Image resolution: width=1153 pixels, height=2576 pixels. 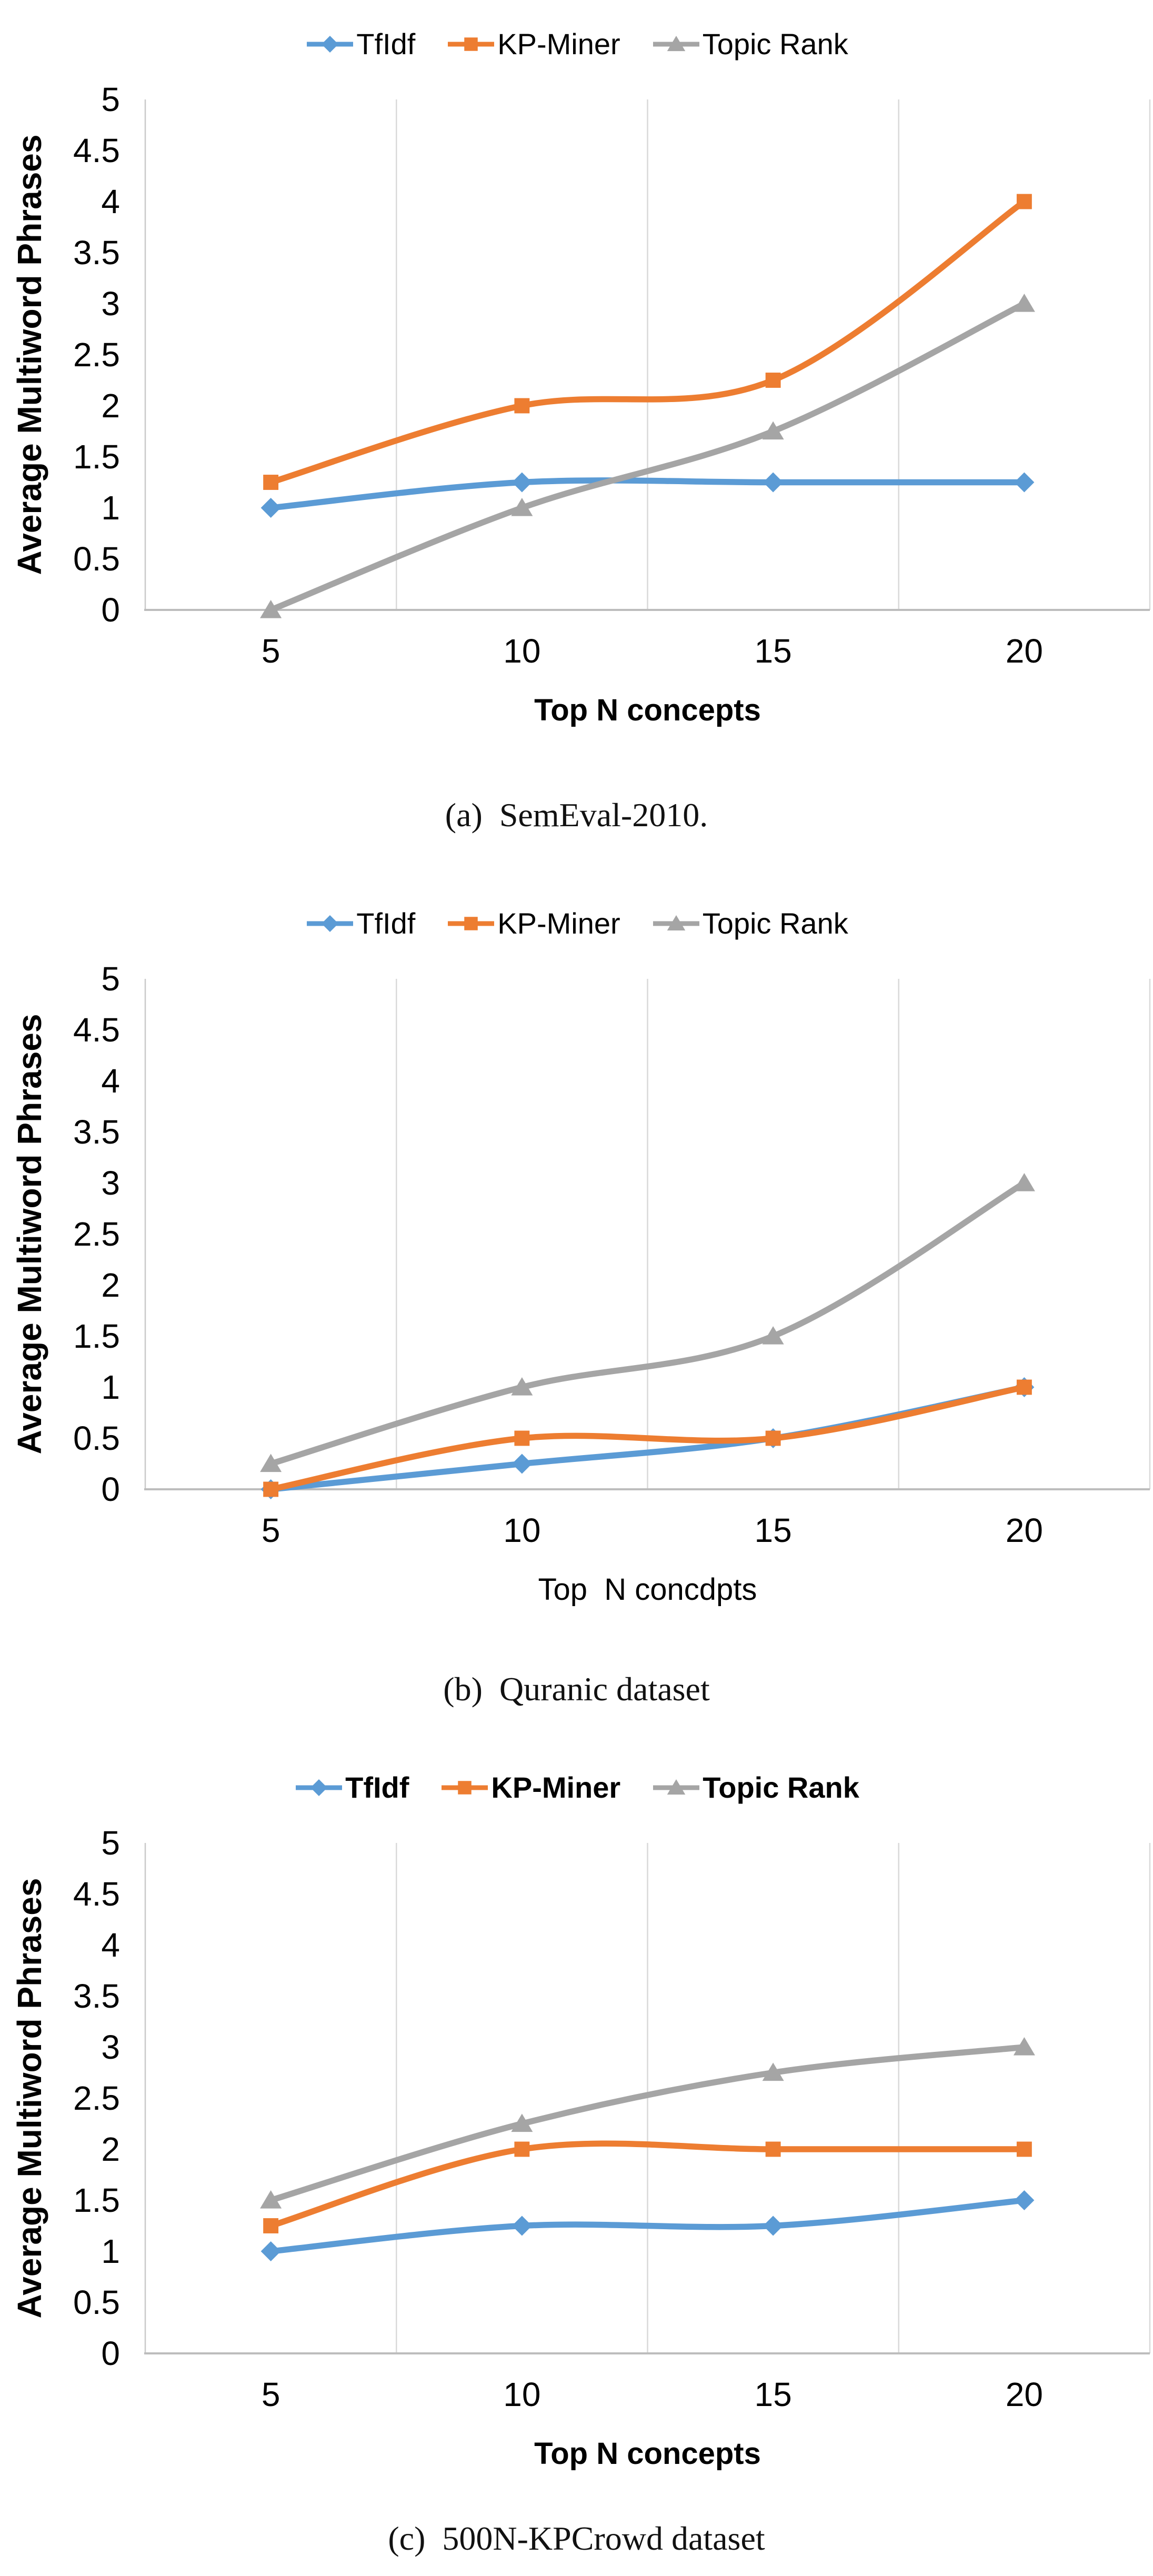 What do you see at coordinates (576, 815) in the screenshot?
I see `figure-caption-a: (a) SemEval-2010.` at bounding box center [576, 815].